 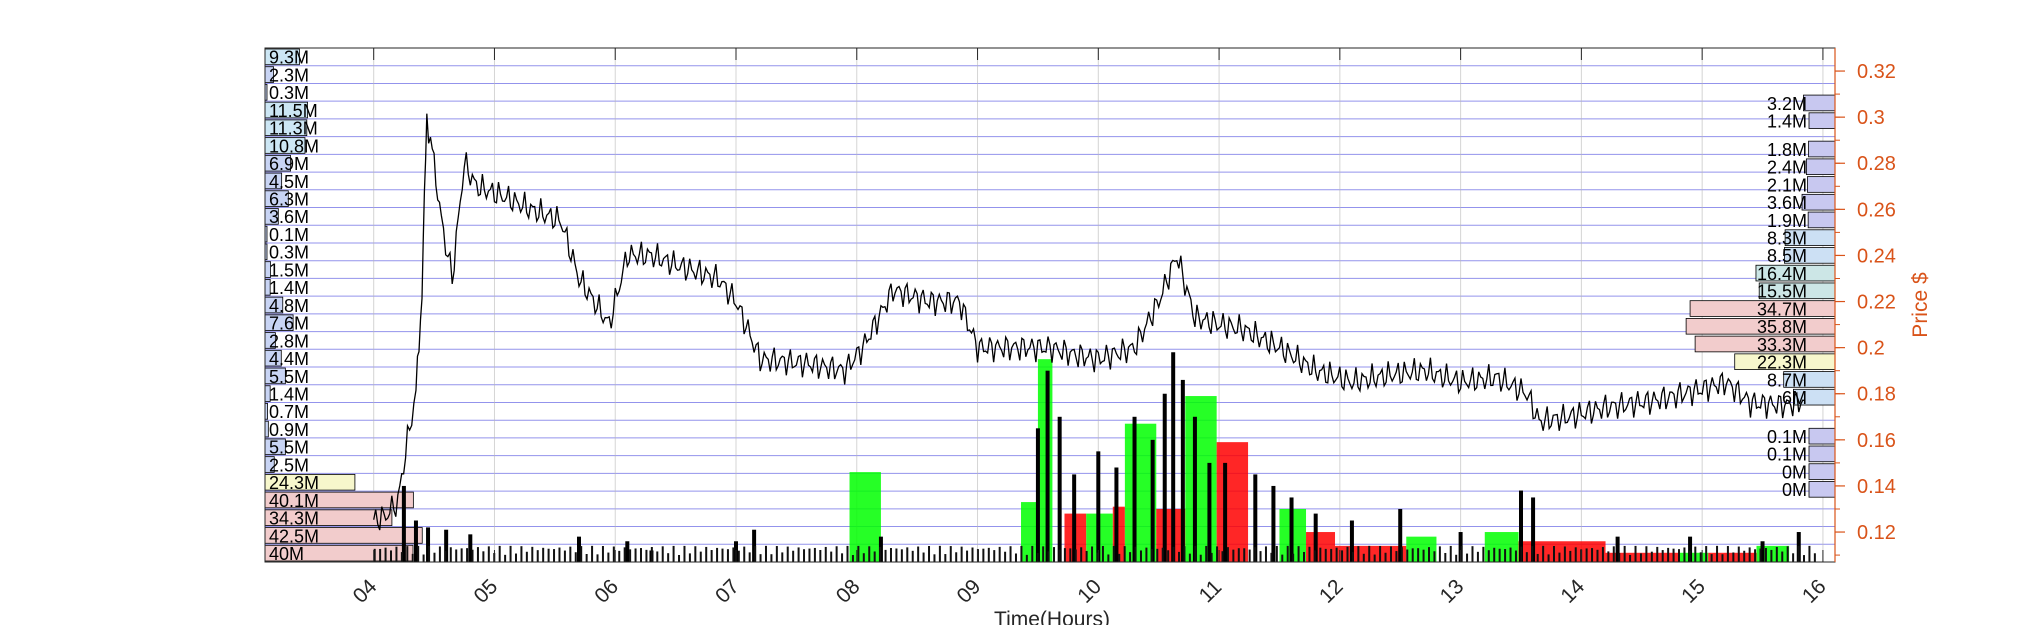 I want to click on right-profile-label: 3.2M, so click(x=1787, y=104).